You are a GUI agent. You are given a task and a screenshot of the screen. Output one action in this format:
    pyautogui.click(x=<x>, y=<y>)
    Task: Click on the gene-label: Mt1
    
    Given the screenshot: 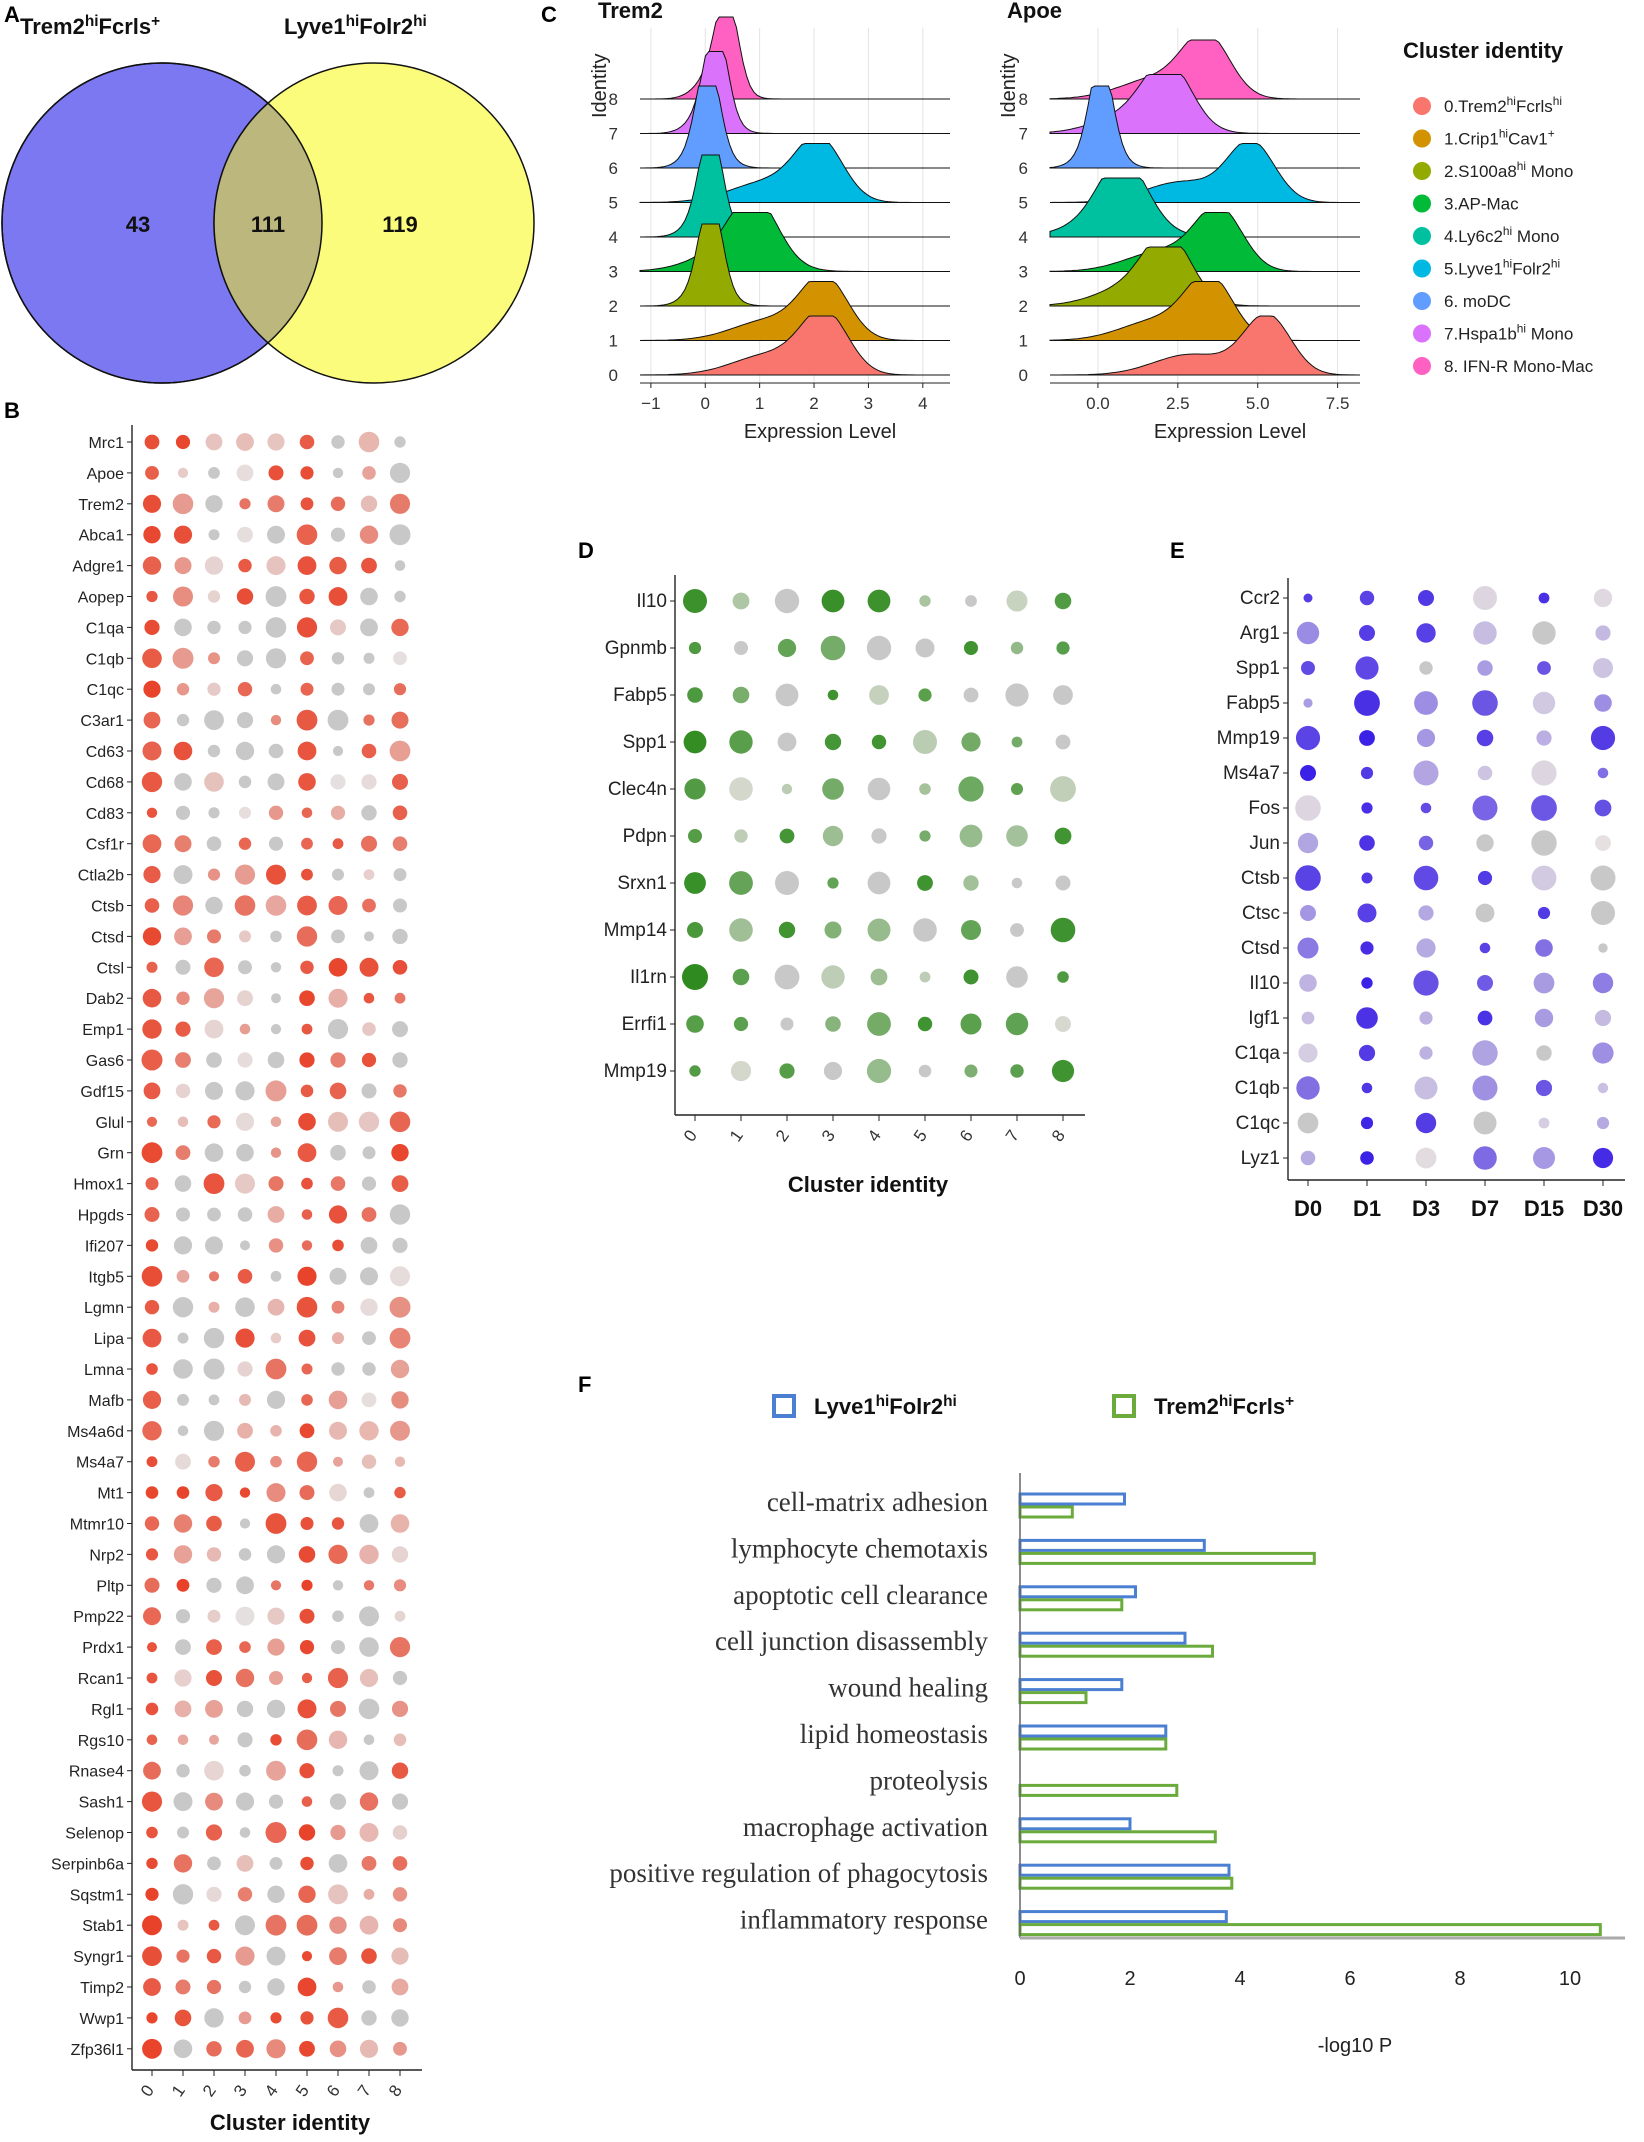 What is the action you would take?
    pyautogui.click(x=110, y=1494)
    